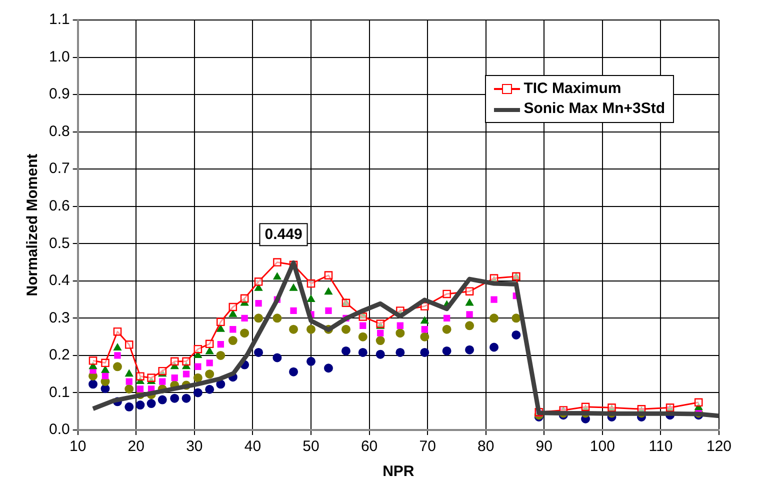 This screenshot has height=495, width=769. I want to click on y-tick-label: 0.6, so click(59, 206).